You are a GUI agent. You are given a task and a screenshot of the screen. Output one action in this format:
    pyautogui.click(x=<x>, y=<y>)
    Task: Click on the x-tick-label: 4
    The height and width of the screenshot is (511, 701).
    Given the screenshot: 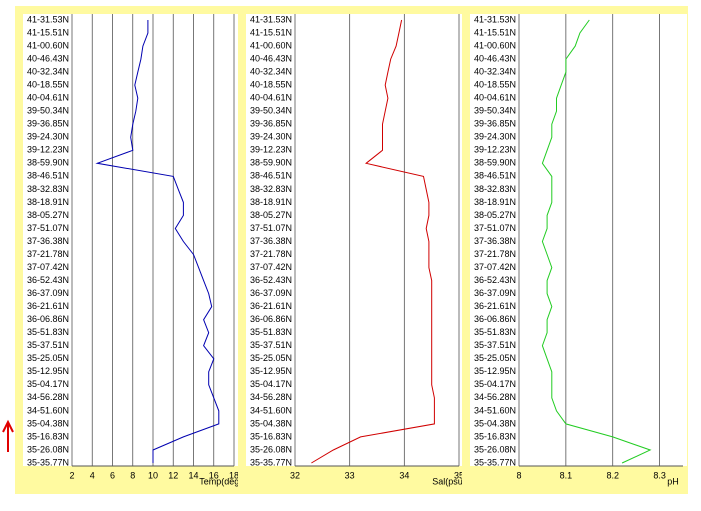 What is the action you would take?
    pyautogui.click(x=92, y=475)
    